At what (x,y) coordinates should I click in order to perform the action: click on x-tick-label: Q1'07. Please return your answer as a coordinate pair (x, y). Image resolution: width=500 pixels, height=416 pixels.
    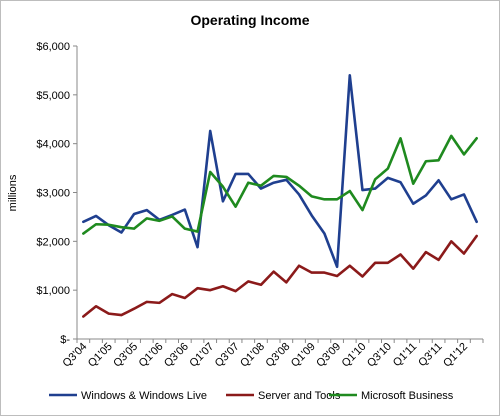
    Looking at the image, I should click on (201, 355).